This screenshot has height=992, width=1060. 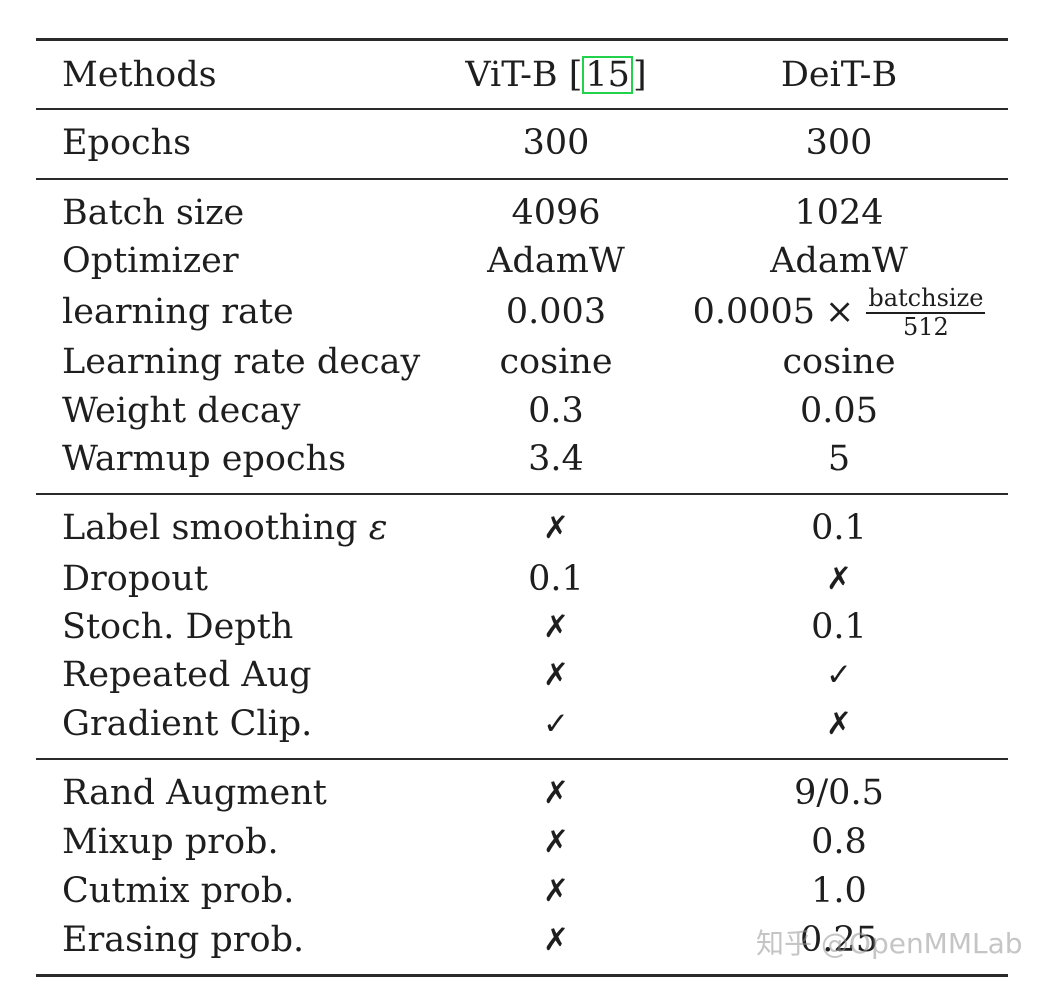 What do you see at coordinates (556, 312) in the screenshot?
I see `vit-value: 0.003` at bounding box center [556, 312].